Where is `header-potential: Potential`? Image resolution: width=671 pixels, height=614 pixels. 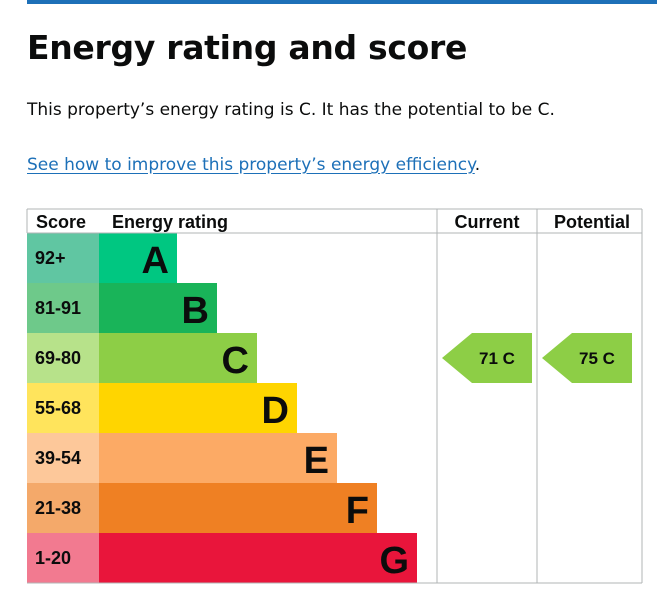
header-potential: Potential is located at coordinates (592, 222).